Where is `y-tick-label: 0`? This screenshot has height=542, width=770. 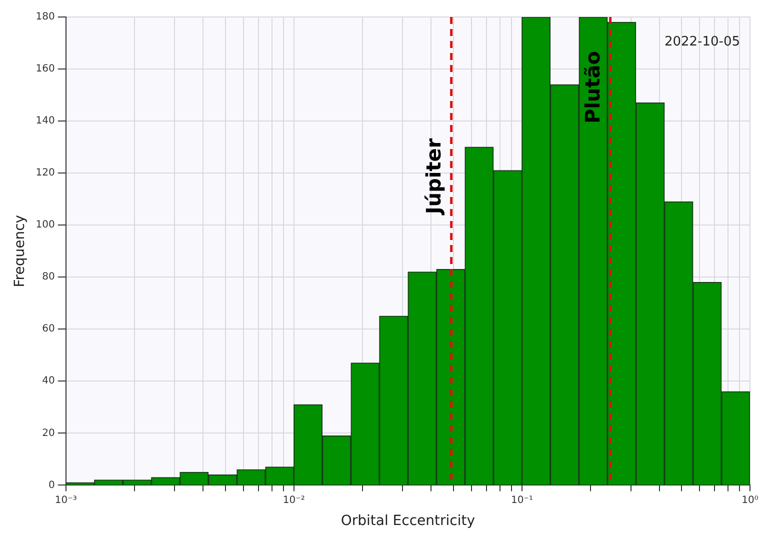
y-tick-label: 0 is located at coordinates (51, 485).